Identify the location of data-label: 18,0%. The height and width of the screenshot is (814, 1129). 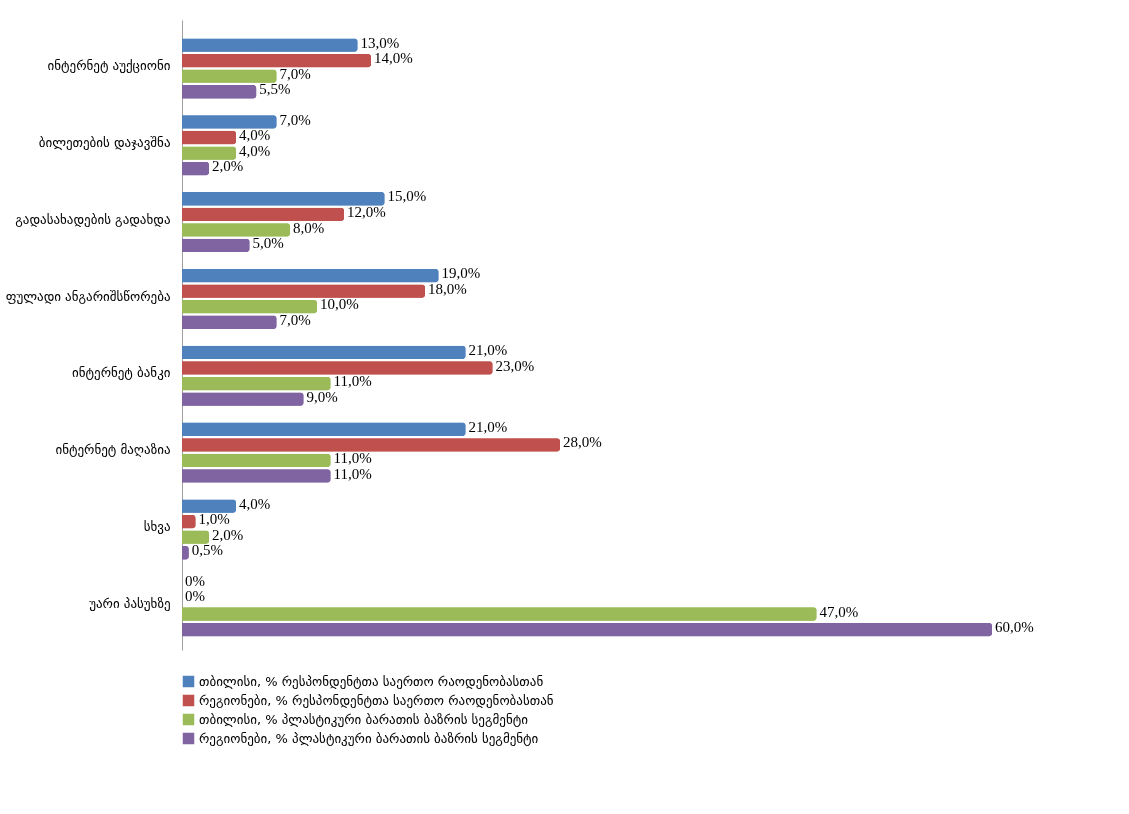
(447, 288).